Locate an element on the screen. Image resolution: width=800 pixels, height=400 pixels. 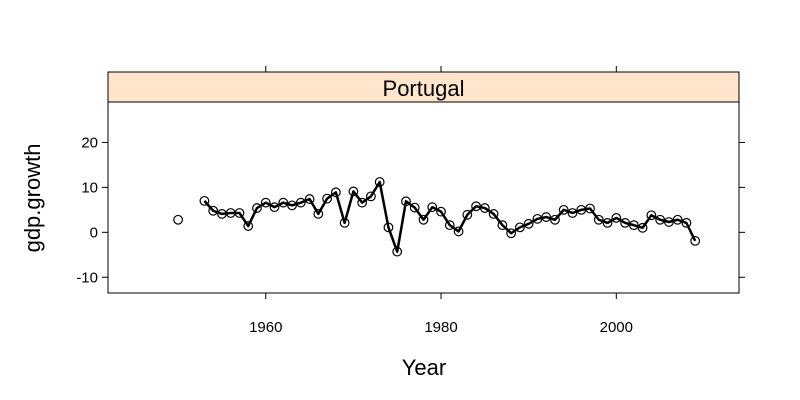
y-axis-title: gdp.growth is located at coordinates (32, 198).